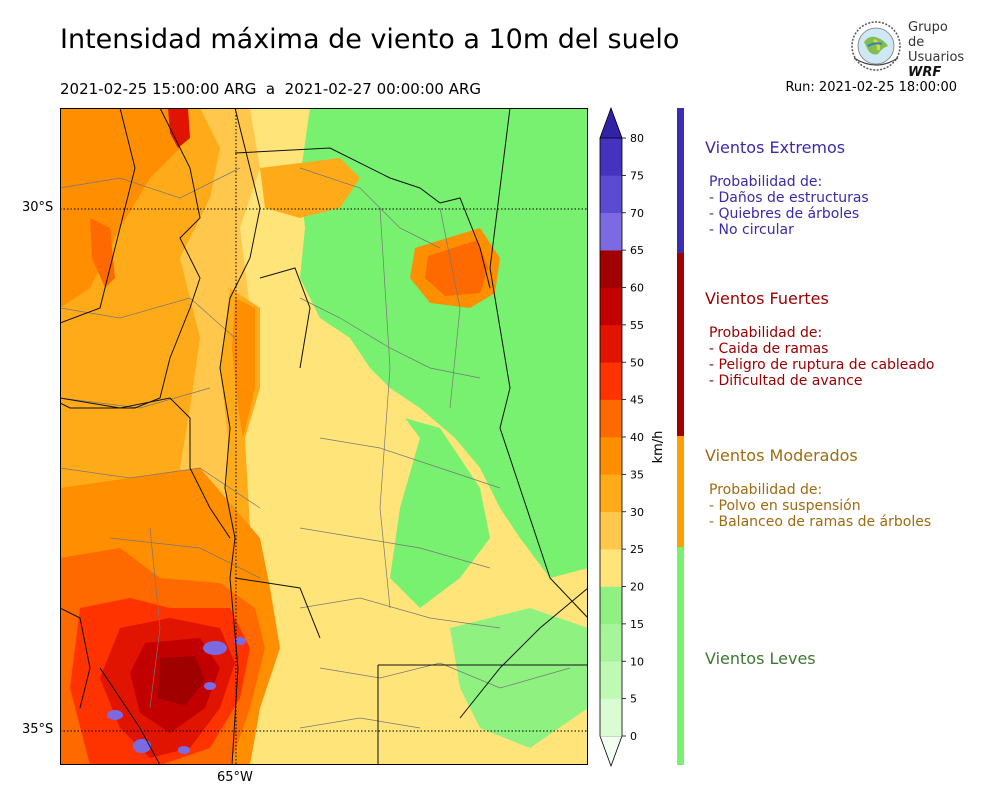  Describe the element at coordinates (637, 175) in the screenshot. I see `colorbar-tick-label: 75` at that location.